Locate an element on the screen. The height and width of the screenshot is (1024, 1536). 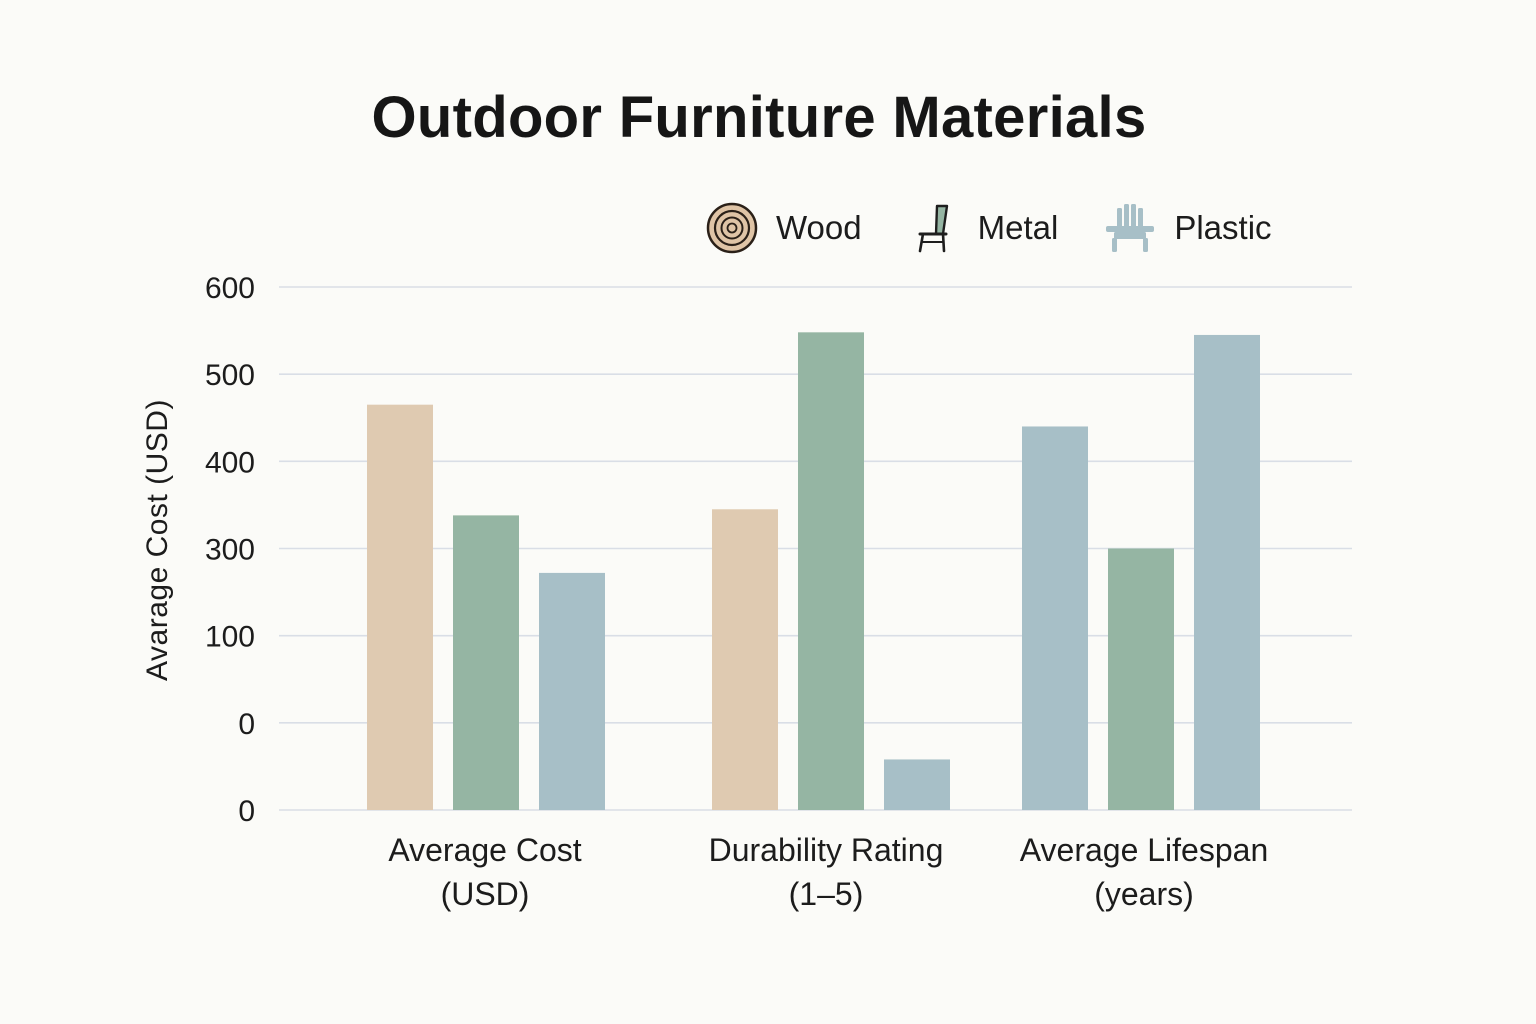
category-label-line1: Average Cost is located at coordinates (485, 850).